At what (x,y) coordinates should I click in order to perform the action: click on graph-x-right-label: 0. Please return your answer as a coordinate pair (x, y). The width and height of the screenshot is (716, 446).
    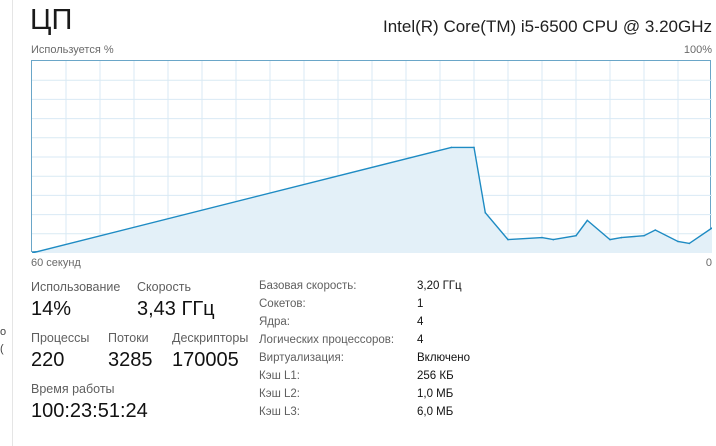
    Looking at the image, I should click on (708, 263).